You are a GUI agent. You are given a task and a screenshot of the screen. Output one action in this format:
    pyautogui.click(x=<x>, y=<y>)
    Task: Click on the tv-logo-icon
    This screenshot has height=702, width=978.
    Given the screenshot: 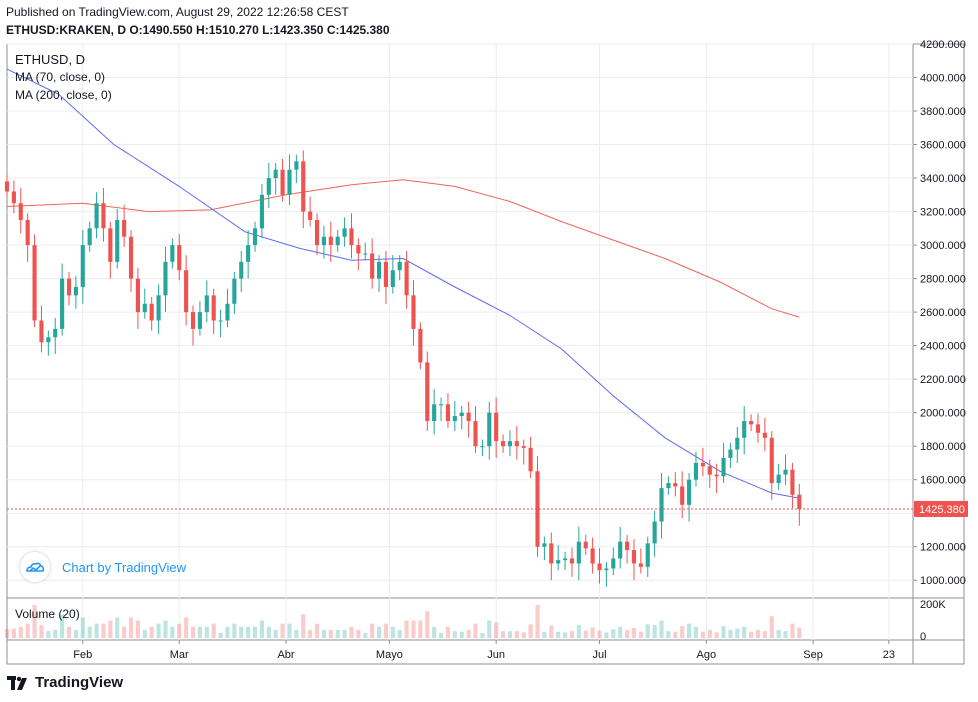 What is the action you would take?
    pyautogui.click(x=17, y=682)
    